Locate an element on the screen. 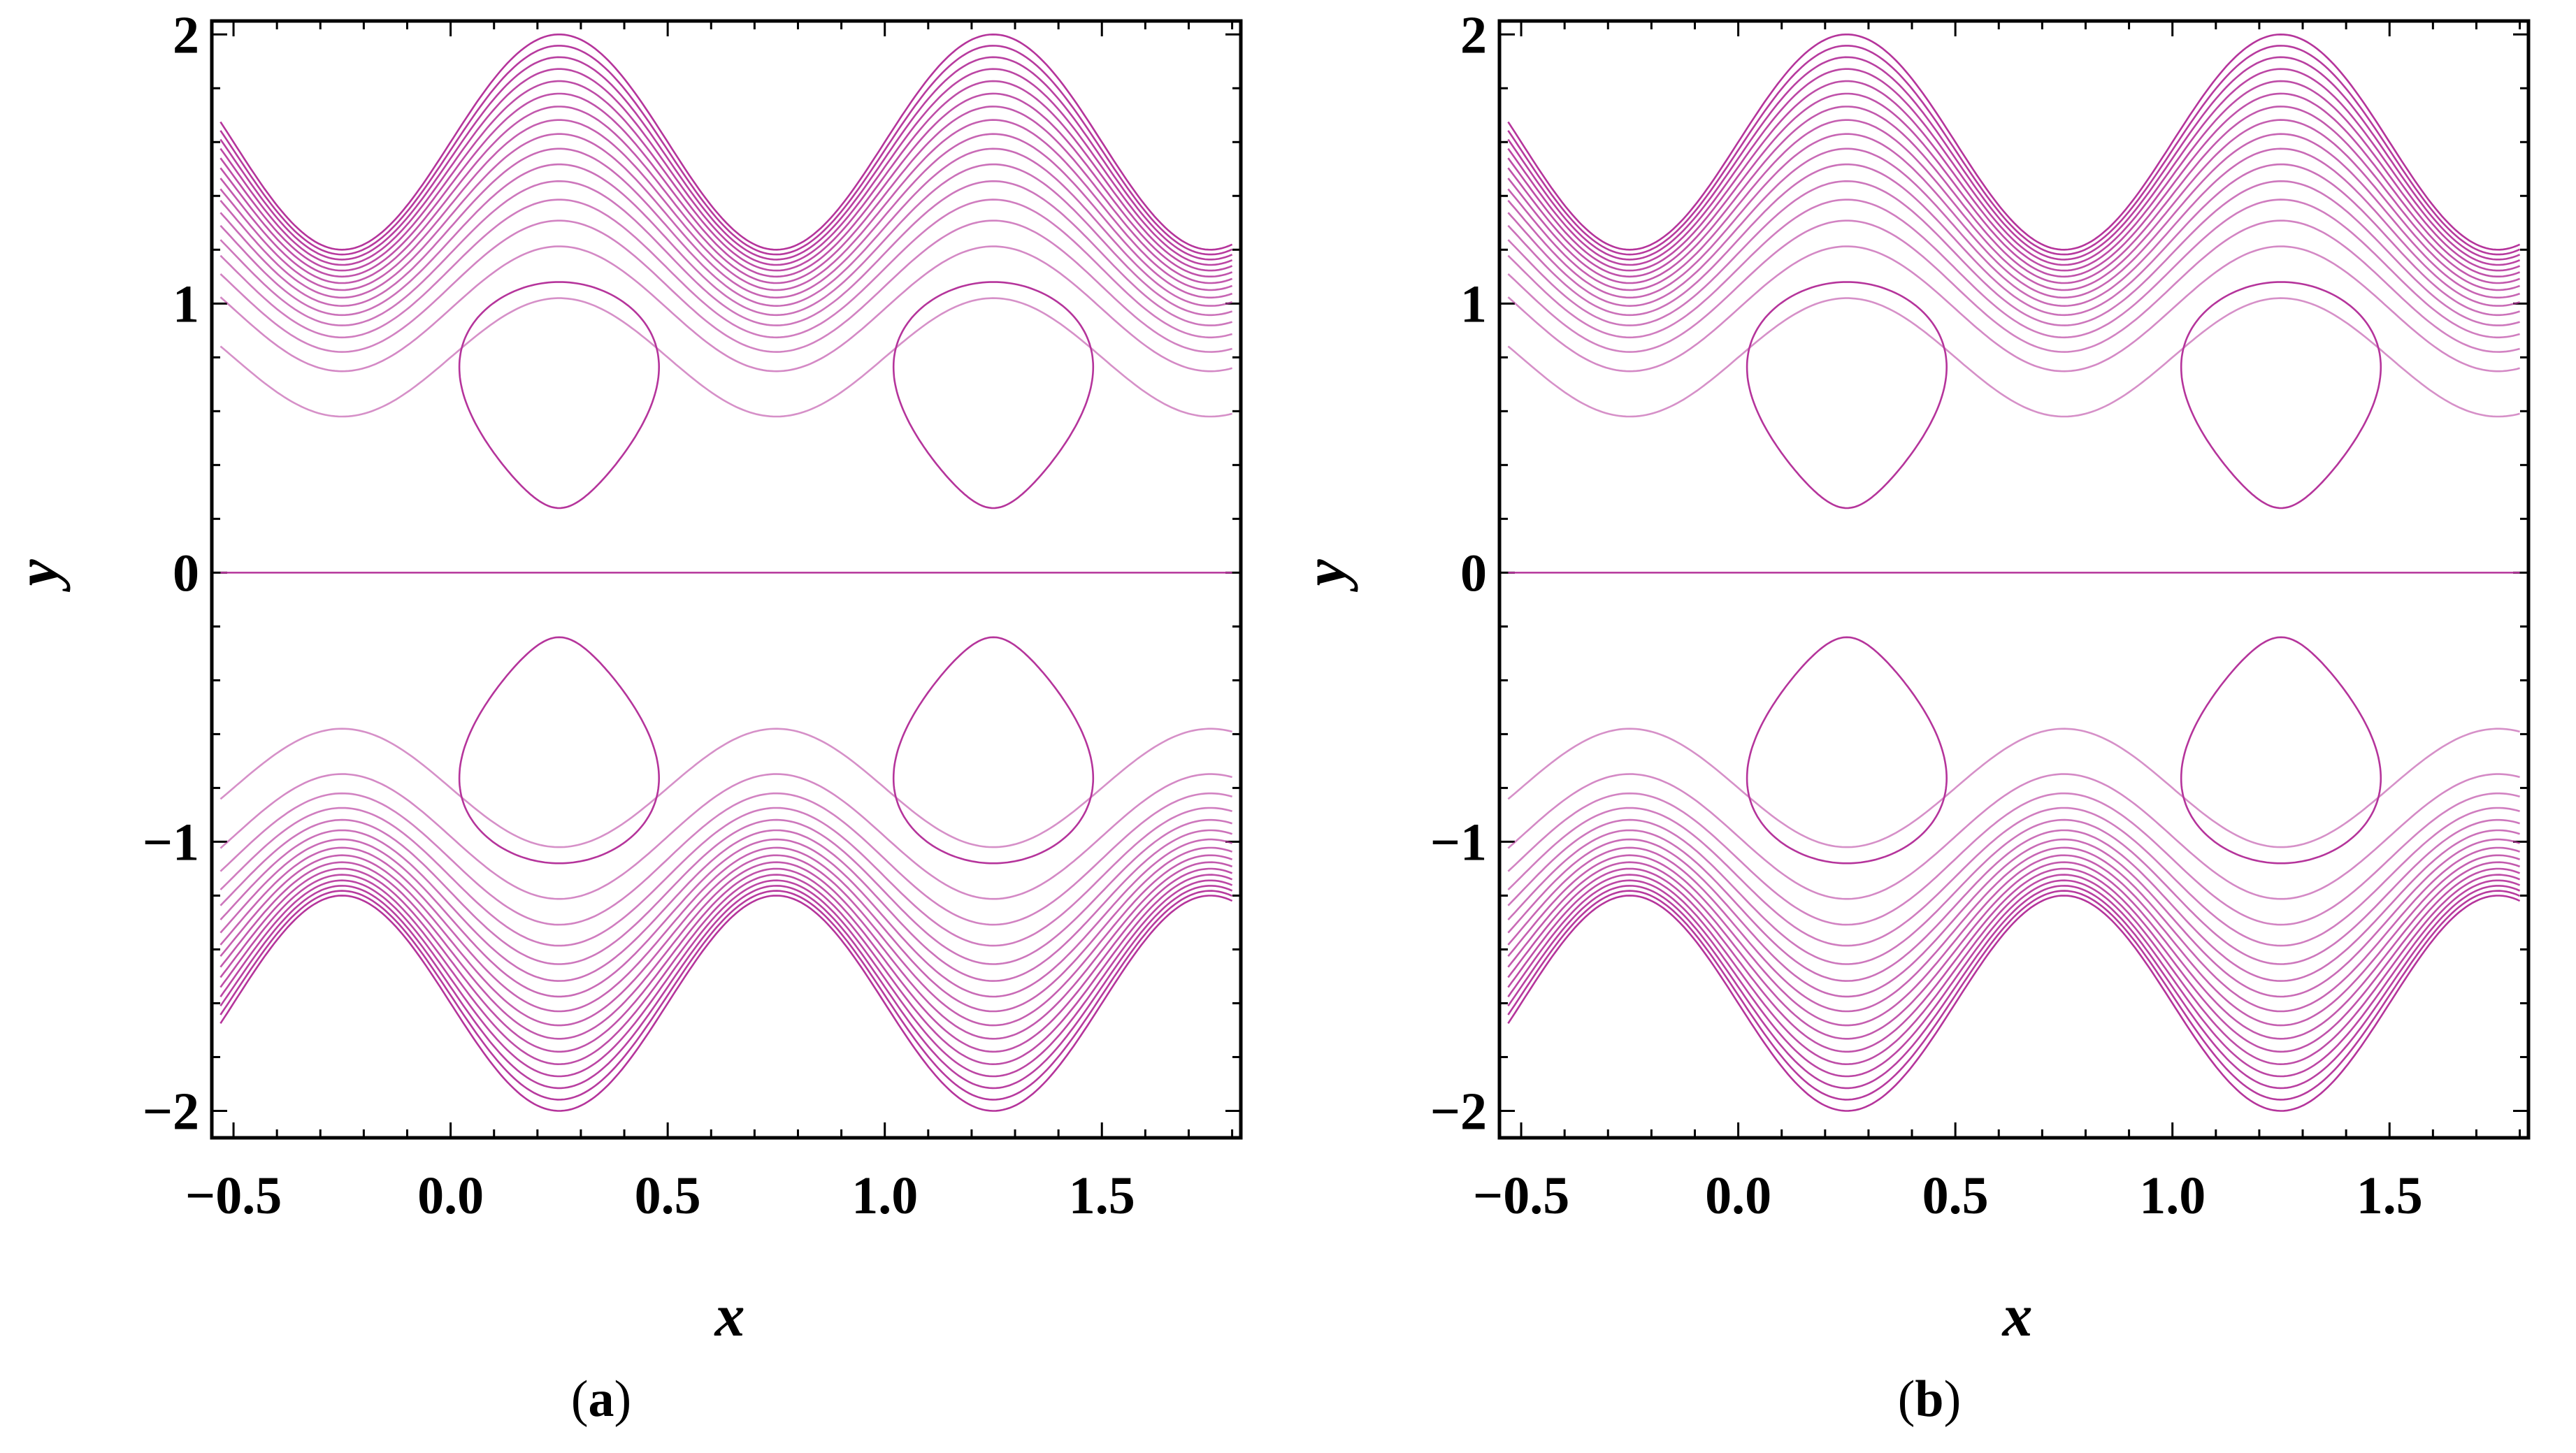 The width and height of the screenshot is (2576, 1453). caption-open-paren: ( is located at coordinates (579, 1399).